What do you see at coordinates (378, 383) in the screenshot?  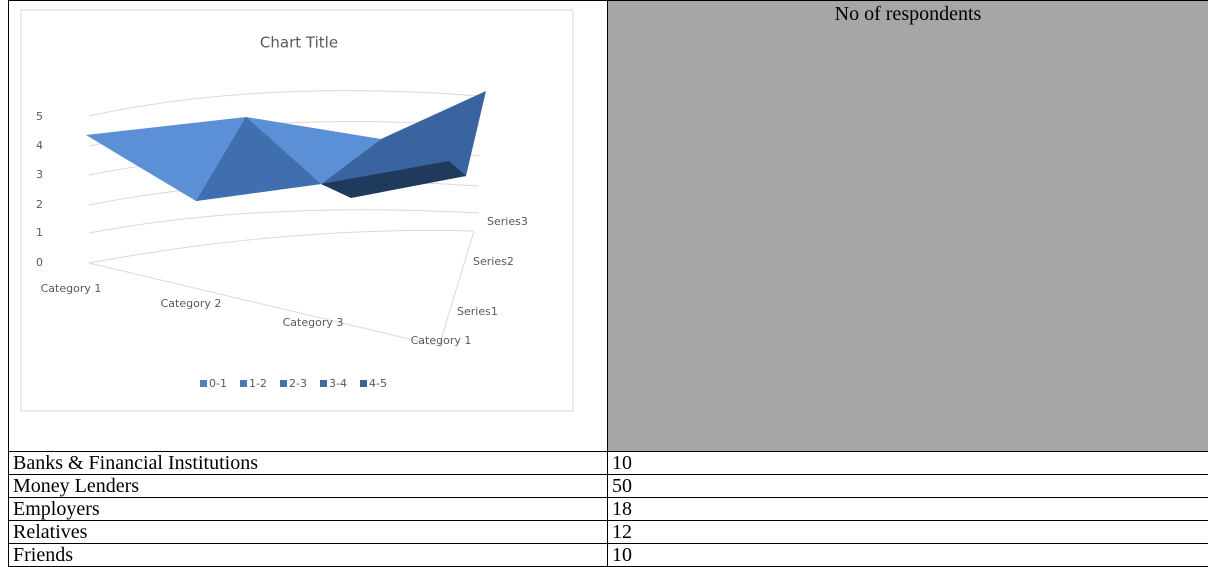 I see `legend-label: 4-5` at bounding box center [378, 383].